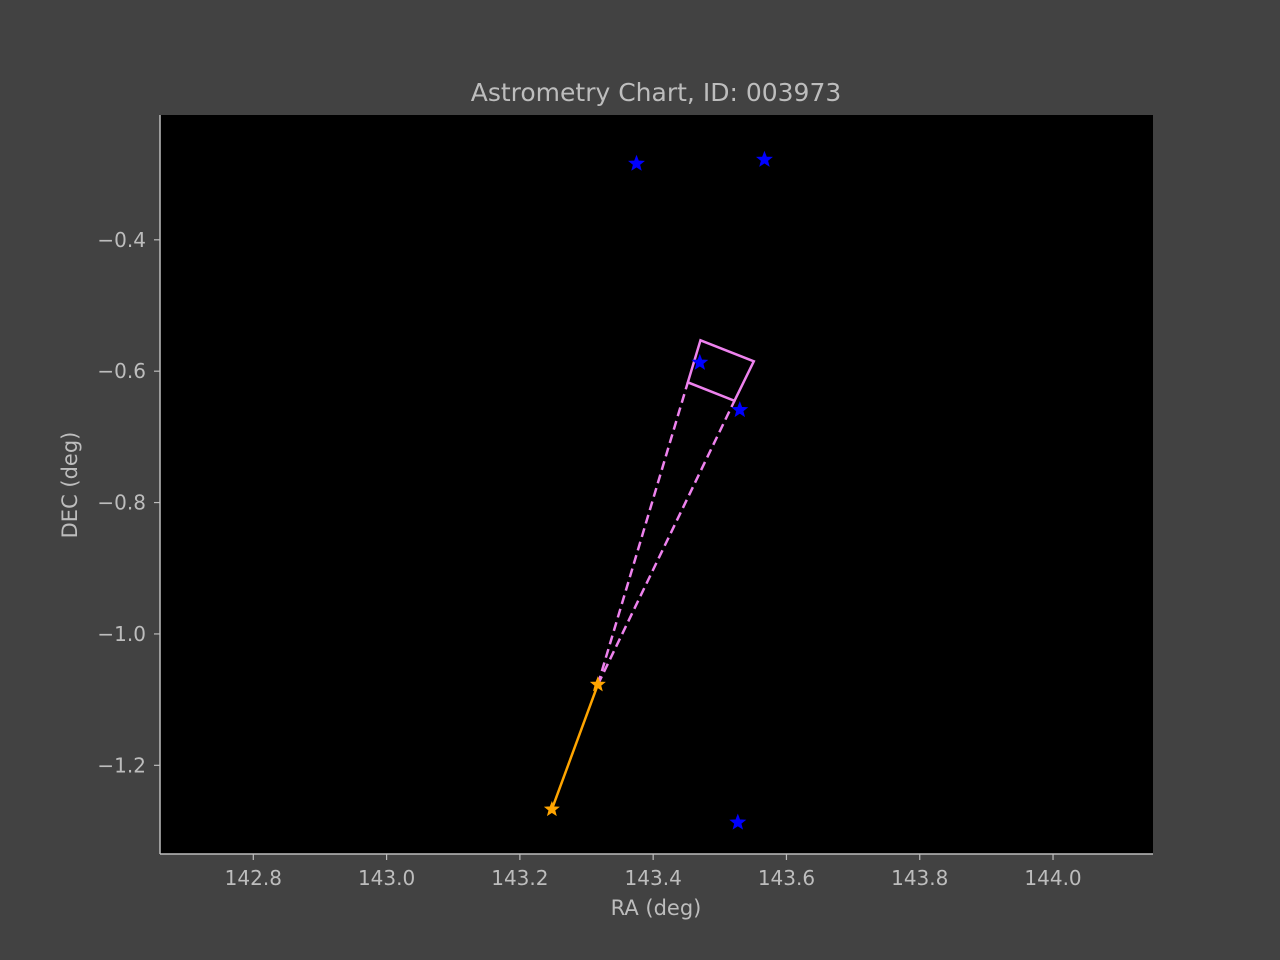 The image size is (1280, 960). Describe the element at coordinates (121, 765) in the screenshot. I see `y-tick-label: −1.2` at that location.